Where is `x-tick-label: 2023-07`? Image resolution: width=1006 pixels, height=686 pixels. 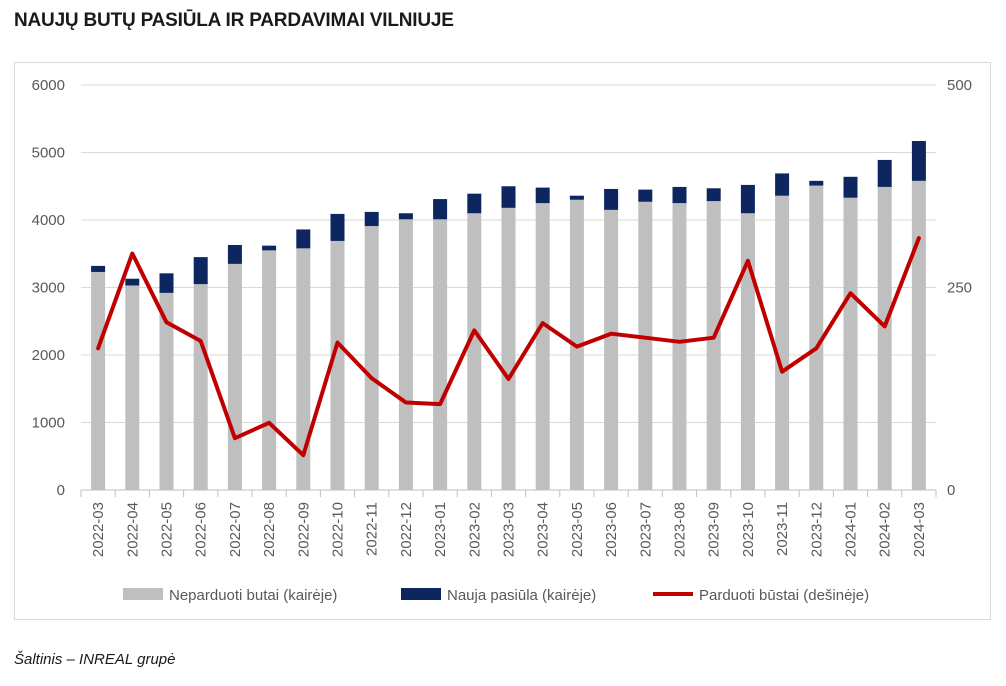
x-tick-label: 2023-07 is located at coordinates (645, 529).